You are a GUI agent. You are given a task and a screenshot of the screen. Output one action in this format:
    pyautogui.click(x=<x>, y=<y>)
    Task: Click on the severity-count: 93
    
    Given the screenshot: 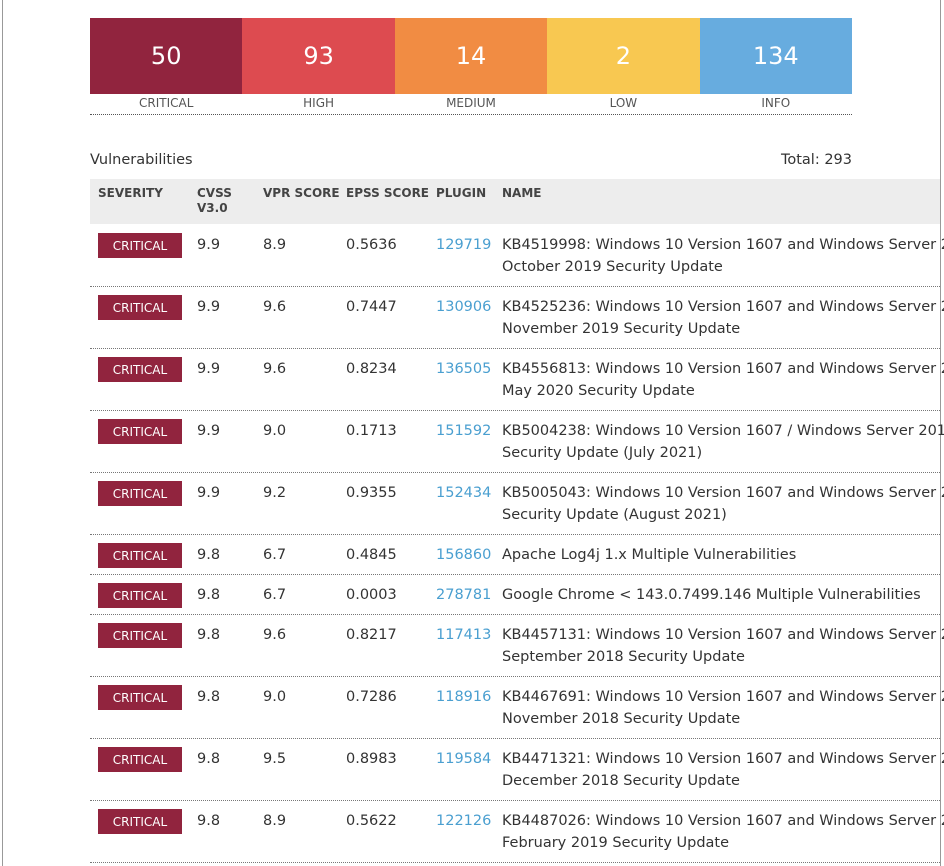 What is the action you would take?
    pyautogui.click(x=318, y=56)
    